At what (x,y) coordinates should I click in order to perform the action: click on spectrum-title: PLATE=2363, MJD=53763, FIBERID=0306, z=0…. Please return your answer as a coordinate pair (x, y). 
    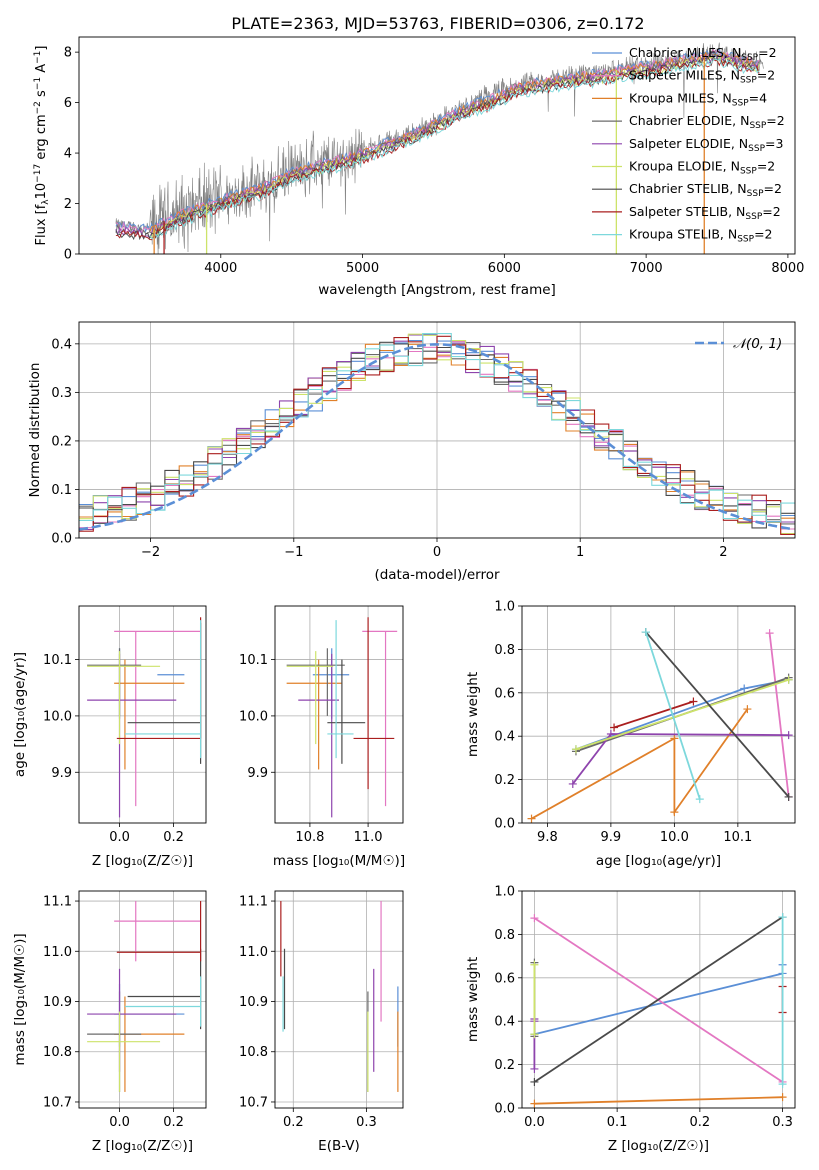
    Looking at the image, I should click on (437, 23).